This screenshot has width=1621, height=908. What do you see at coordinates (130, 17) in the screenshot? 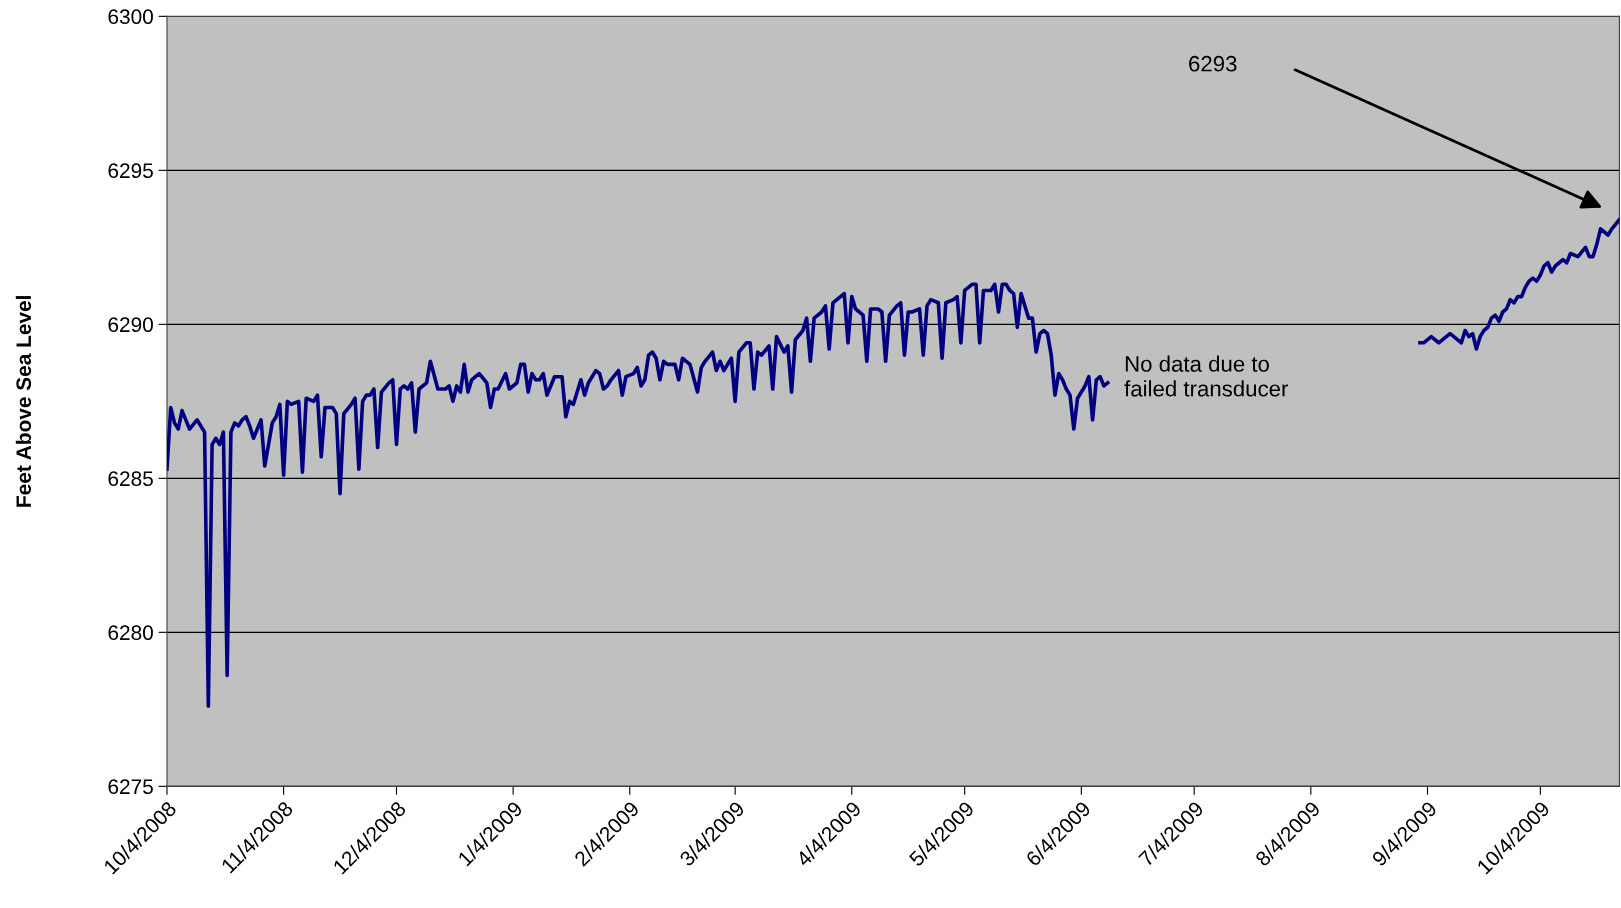
I see `y-tick-label: 6300` at bounding box center [130, 17].